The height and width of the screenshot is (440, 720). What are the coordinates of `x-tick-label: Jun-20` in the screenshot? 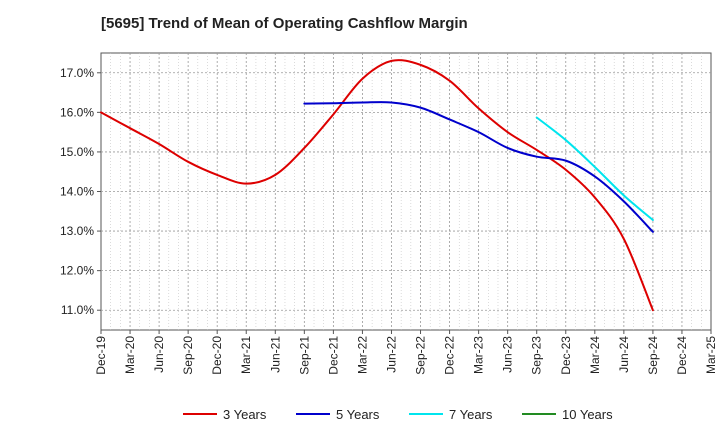 It's located at (159, 354).